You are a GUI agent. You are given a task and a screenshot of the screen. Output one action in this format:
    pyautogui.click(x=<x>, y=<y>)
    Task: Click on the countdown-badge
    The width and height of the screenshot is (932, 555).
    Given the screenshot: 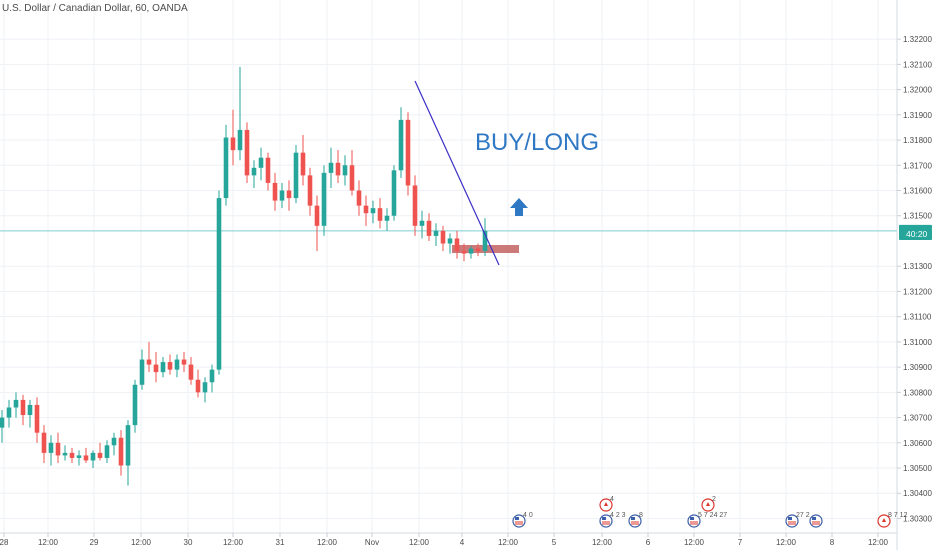 What is the action you would take?
    pyautogui.click(x=915, y=234)
    